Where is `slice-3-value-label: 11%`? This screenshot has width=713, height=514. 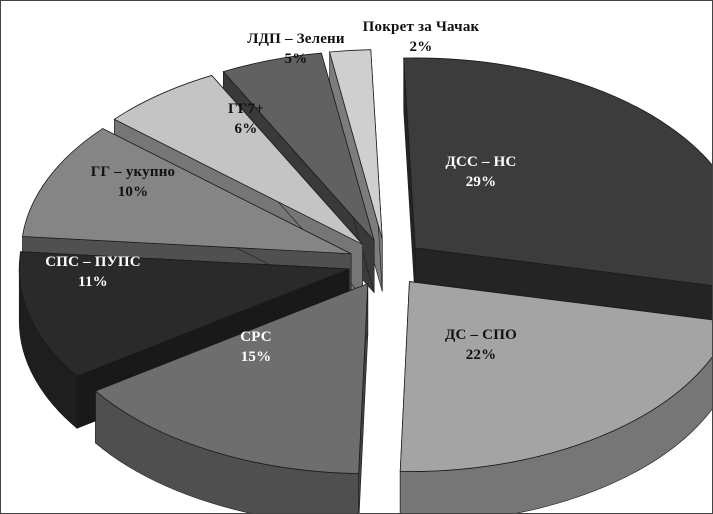 slice-3-value-label: 11% is located at coordinates (93, 282).